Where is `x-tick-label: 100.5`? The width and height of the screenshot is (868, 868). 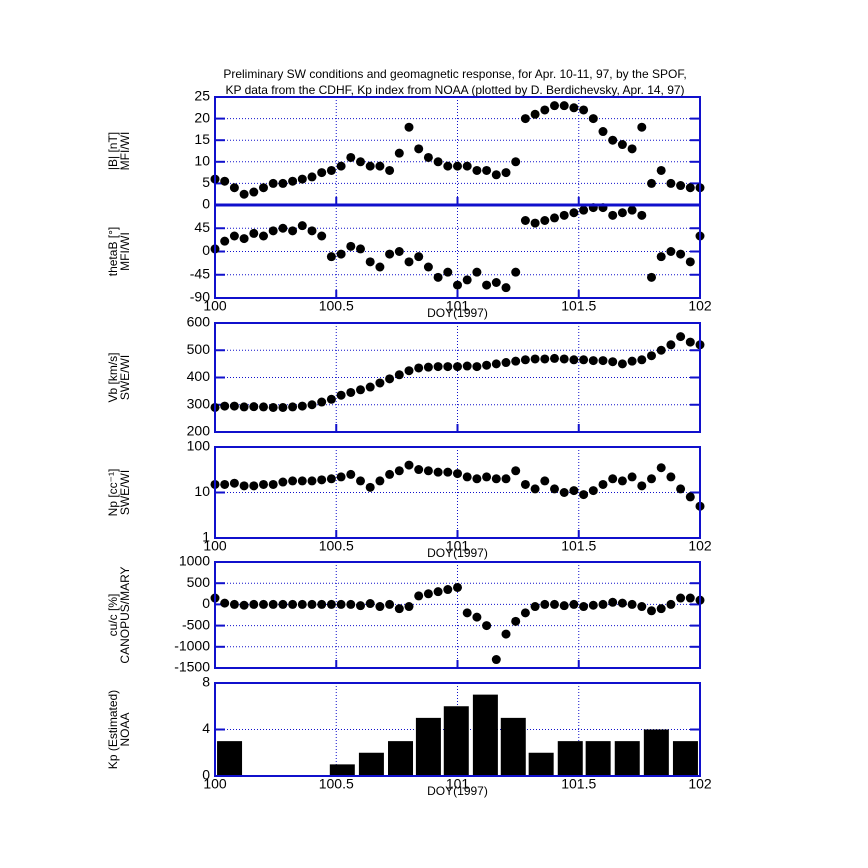 x-tick-label: 100.5 is located at coordinates (336, 784).